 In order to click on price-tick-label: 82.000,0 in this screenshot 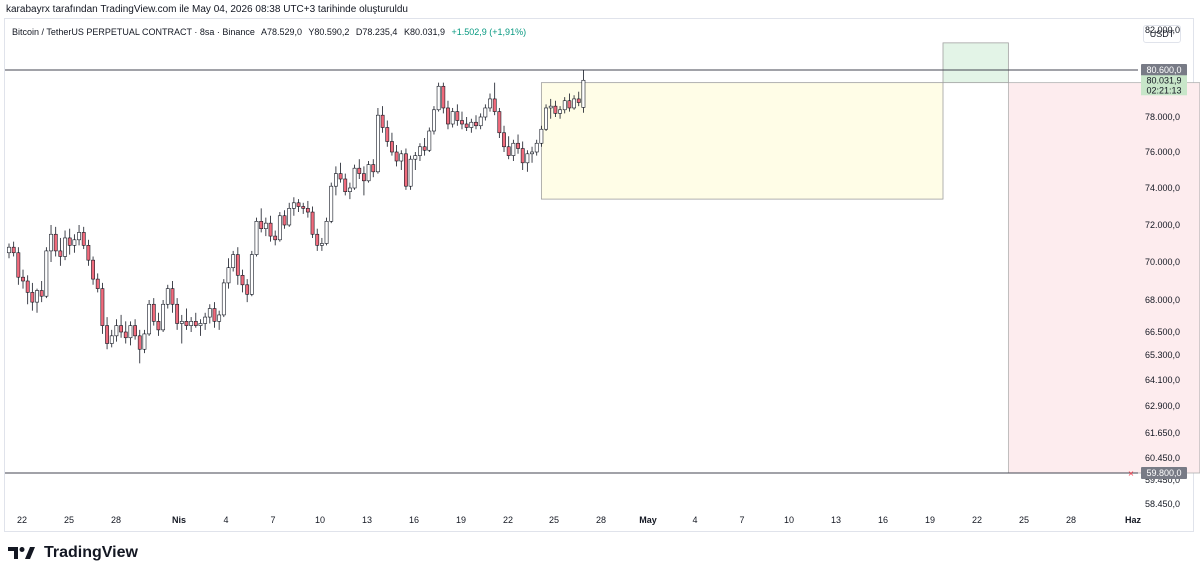, I will do `click(1162, 30)`.